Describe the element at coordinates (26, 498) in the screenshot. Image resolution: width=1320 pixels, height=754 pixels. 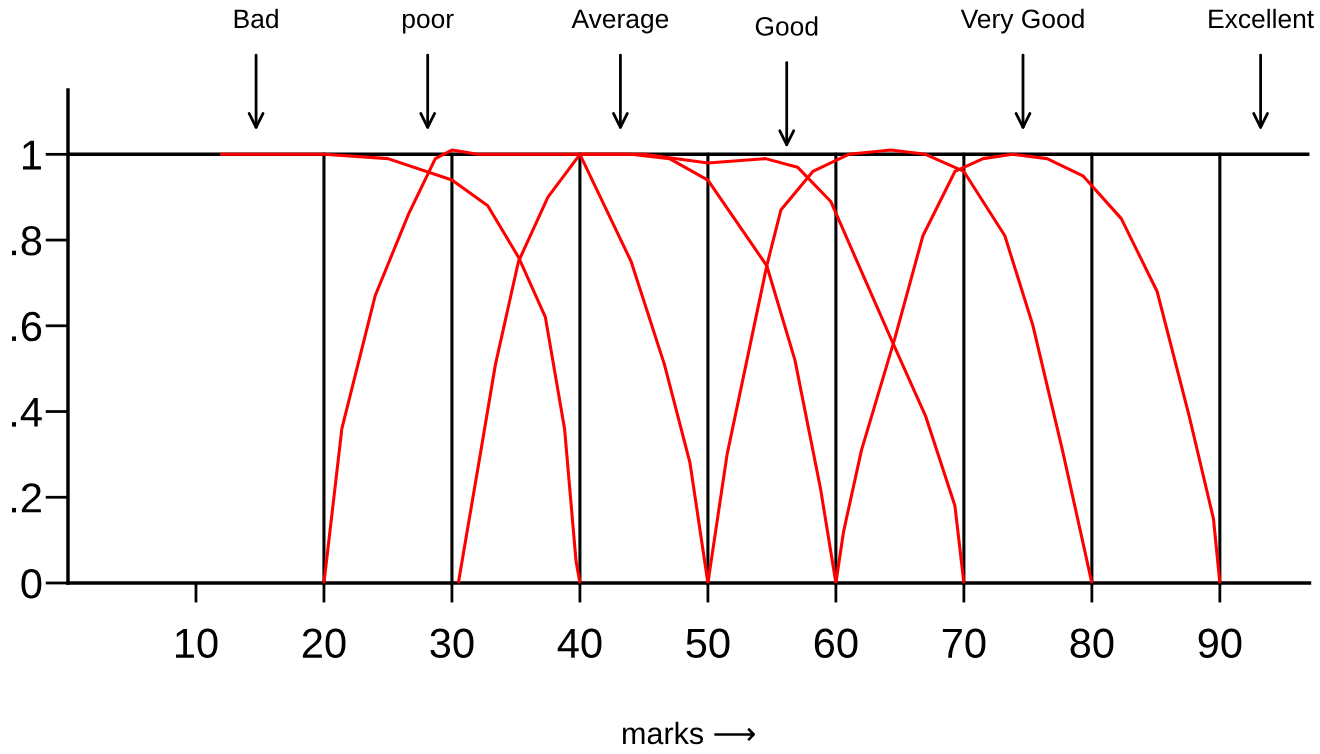
I see `y-tick-label: .2` at that location.